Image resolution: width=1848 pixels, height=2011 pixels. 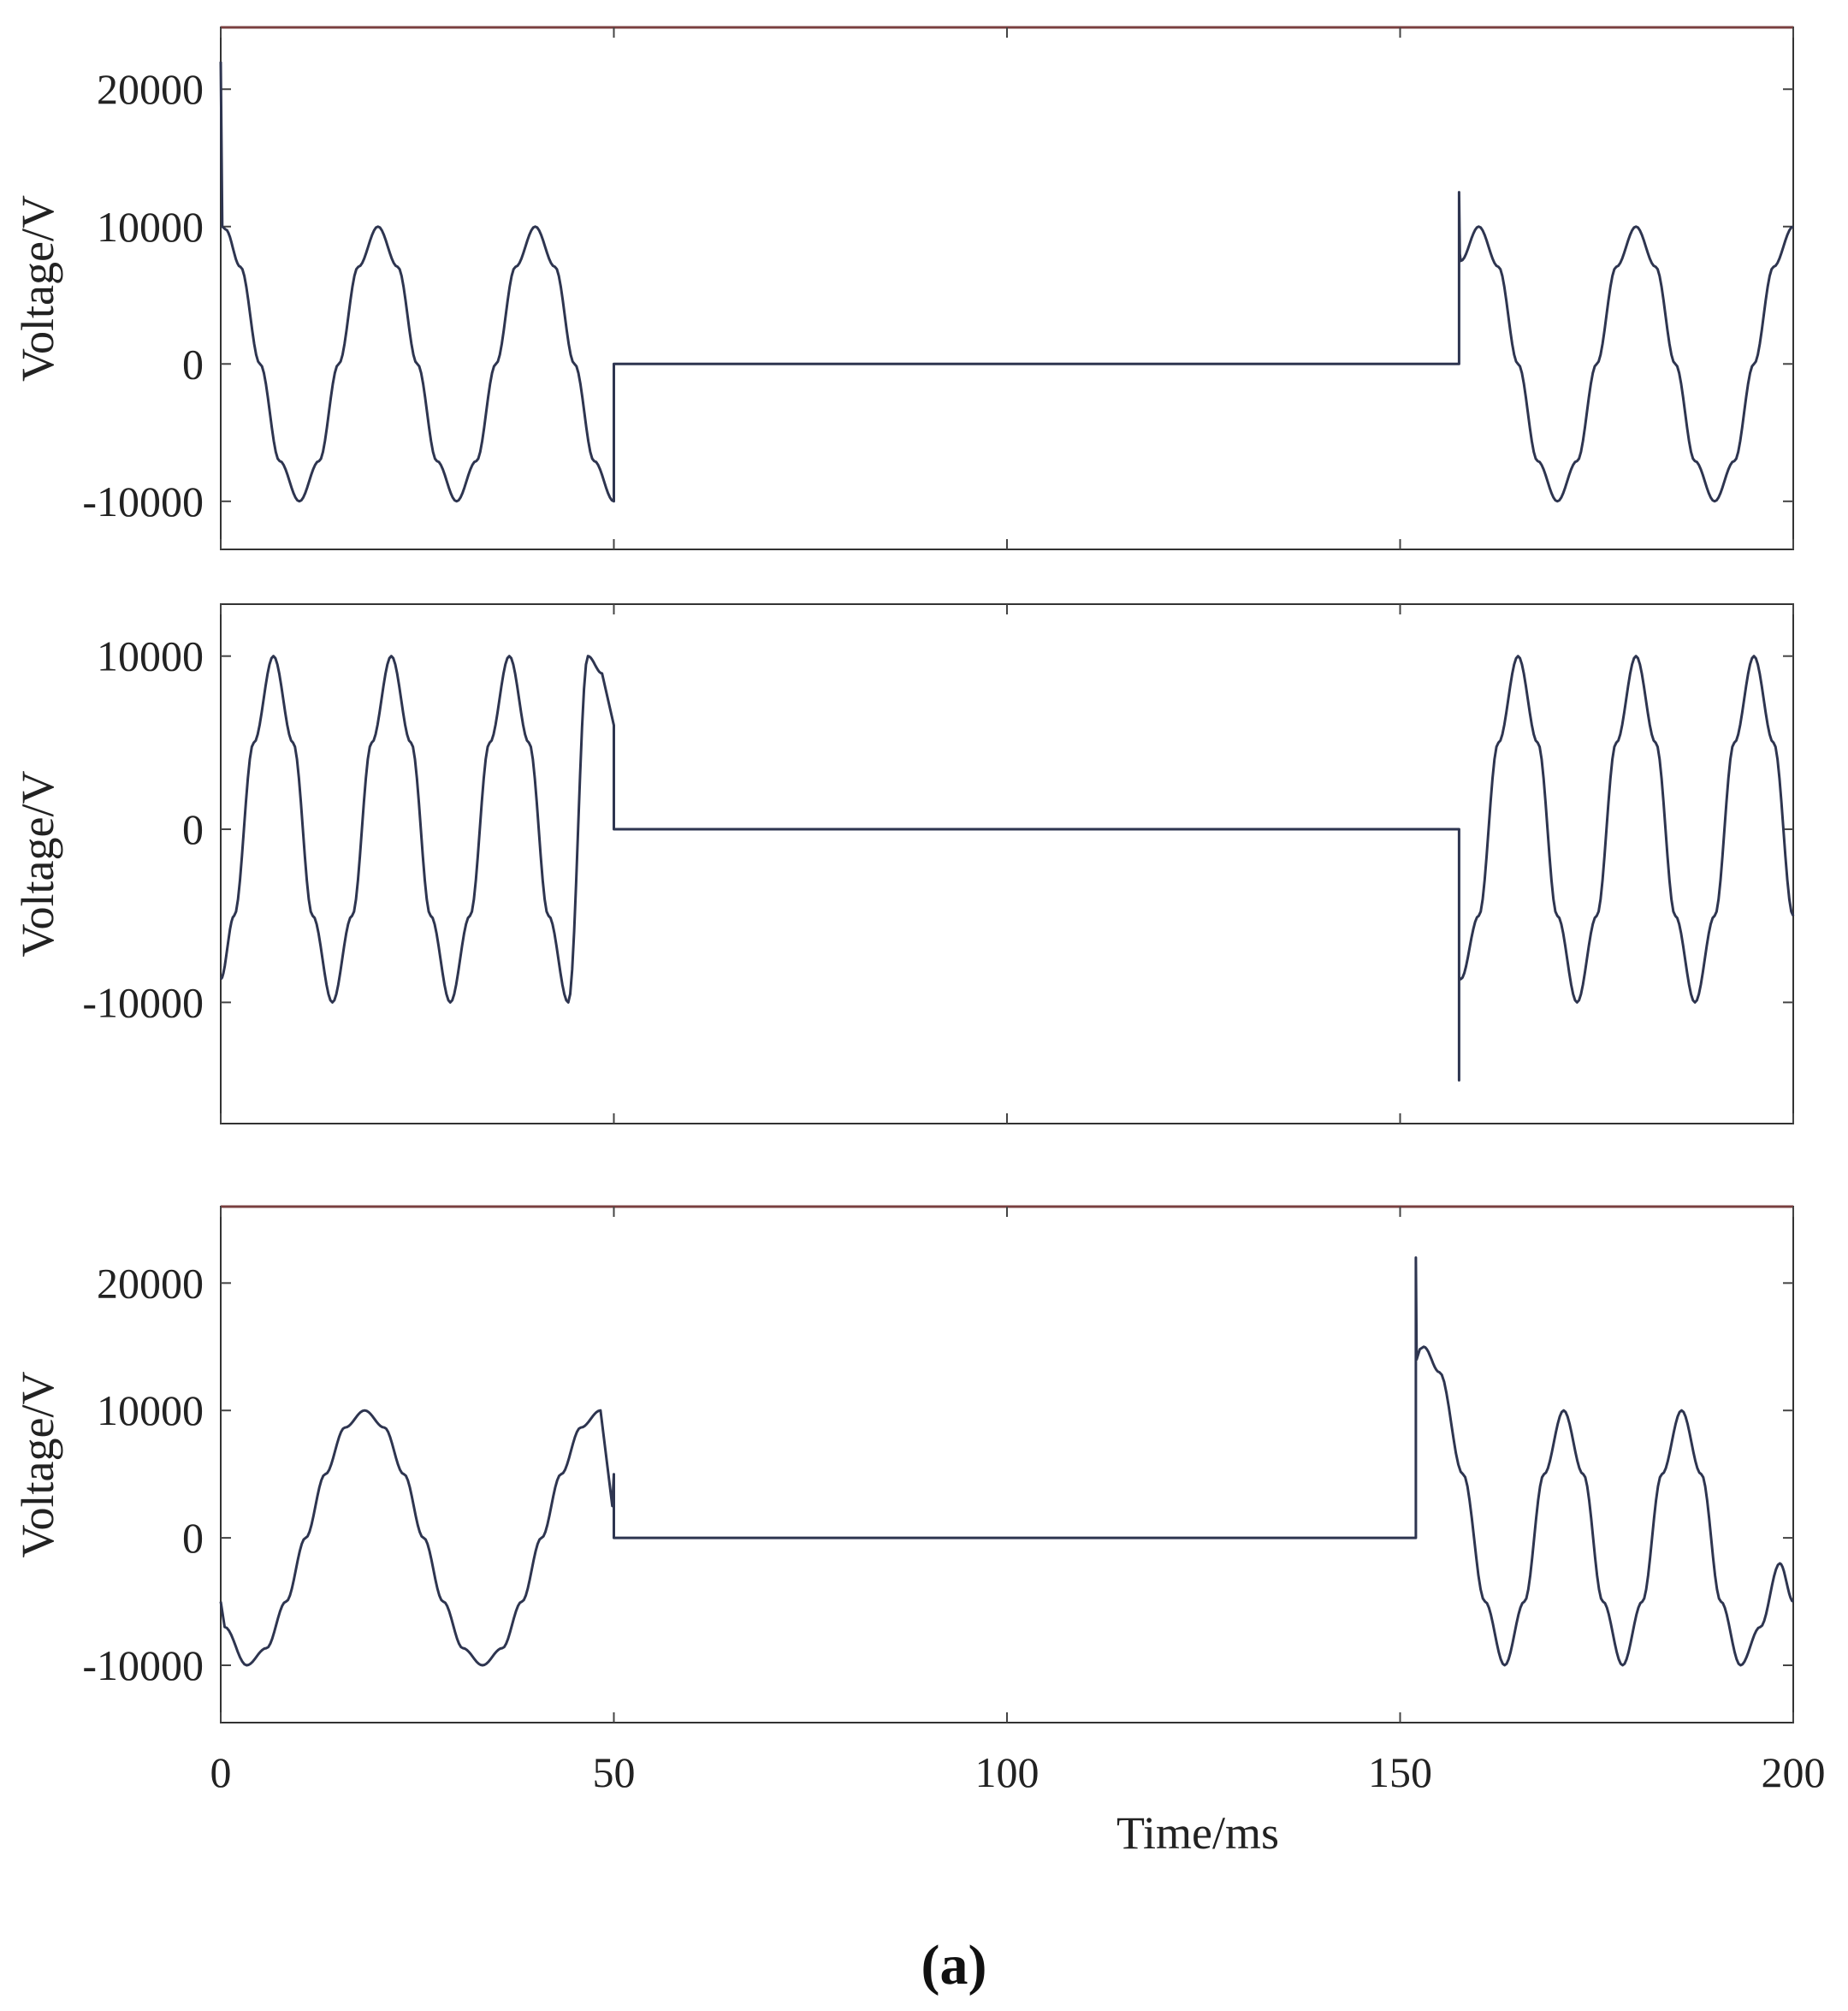 What do you see at coordinates (221, 1772) in the screenshot?
I see `x-tick-label: 0` at bounding box center [221, 1772].